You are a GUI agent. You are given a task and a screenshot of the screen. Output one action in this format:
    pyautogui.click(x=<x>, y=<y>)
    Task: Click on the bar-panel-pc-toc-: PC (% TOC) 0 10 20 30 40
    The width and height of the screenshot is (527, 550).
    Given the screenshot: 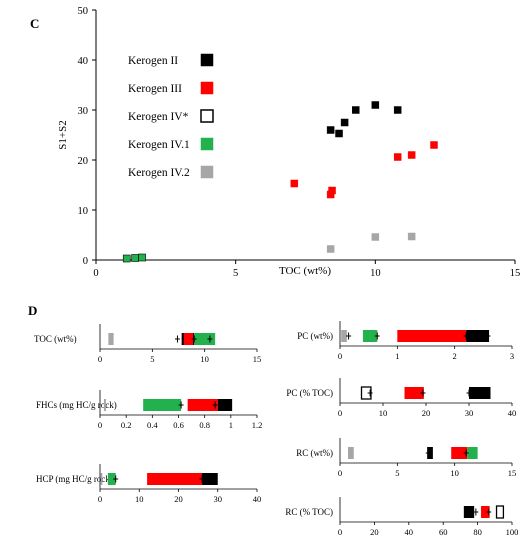 What is the action you would take?
    pyautogui.click(x=401, y=398)
    